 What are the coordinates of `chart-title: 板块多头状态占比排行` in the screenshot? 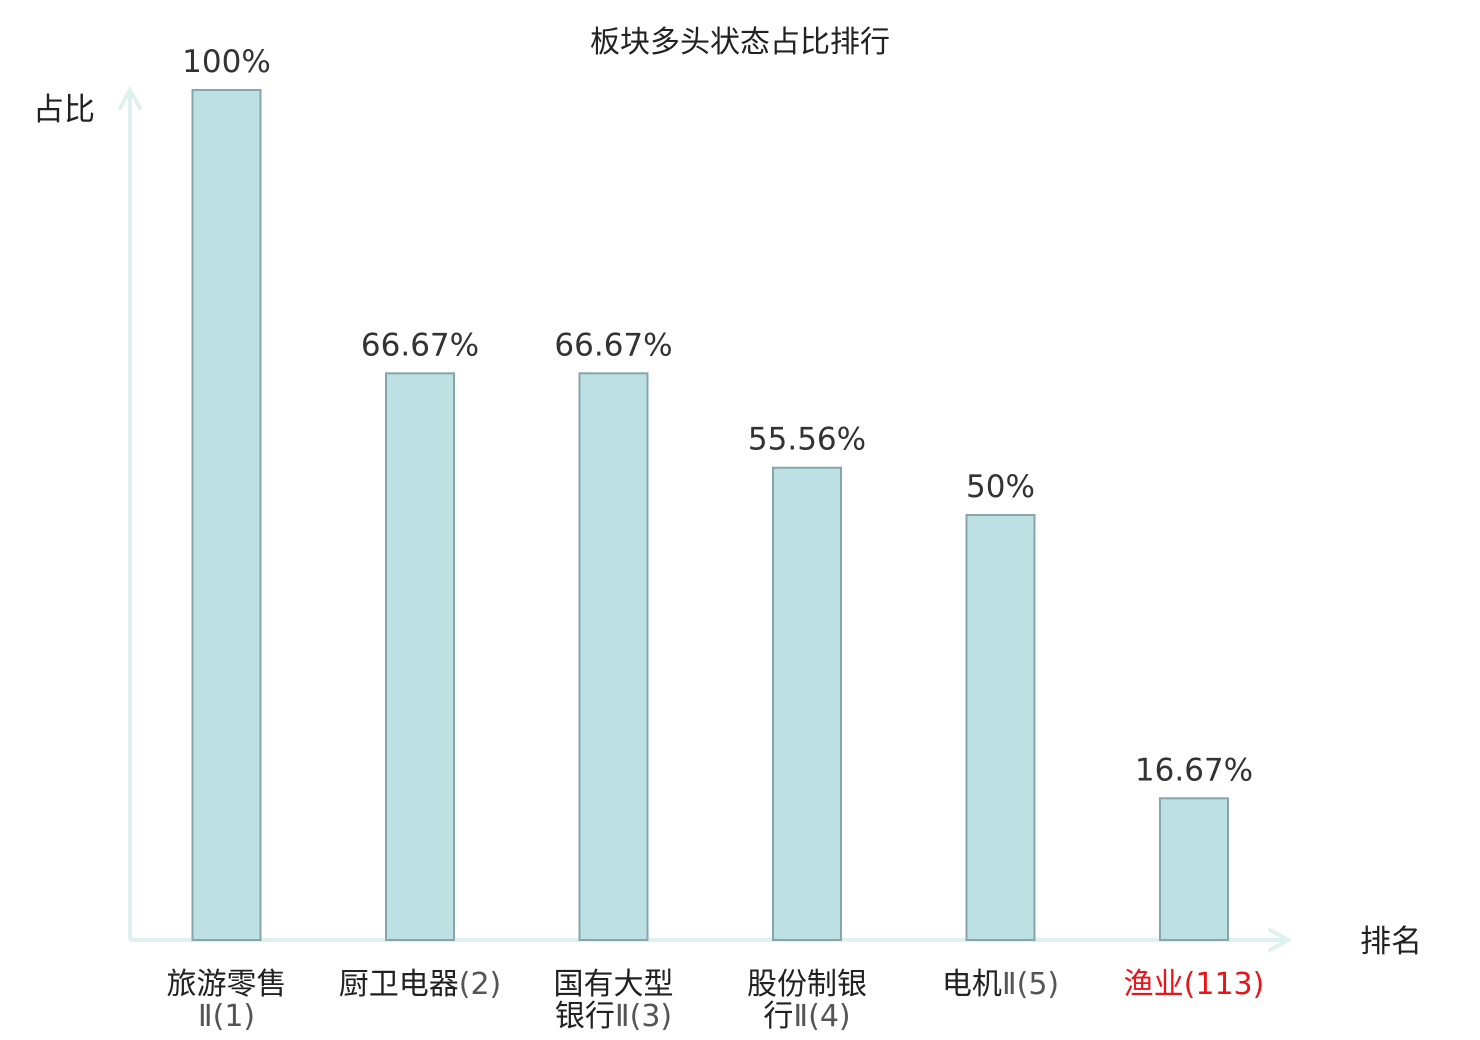 It's located at (740, 42).